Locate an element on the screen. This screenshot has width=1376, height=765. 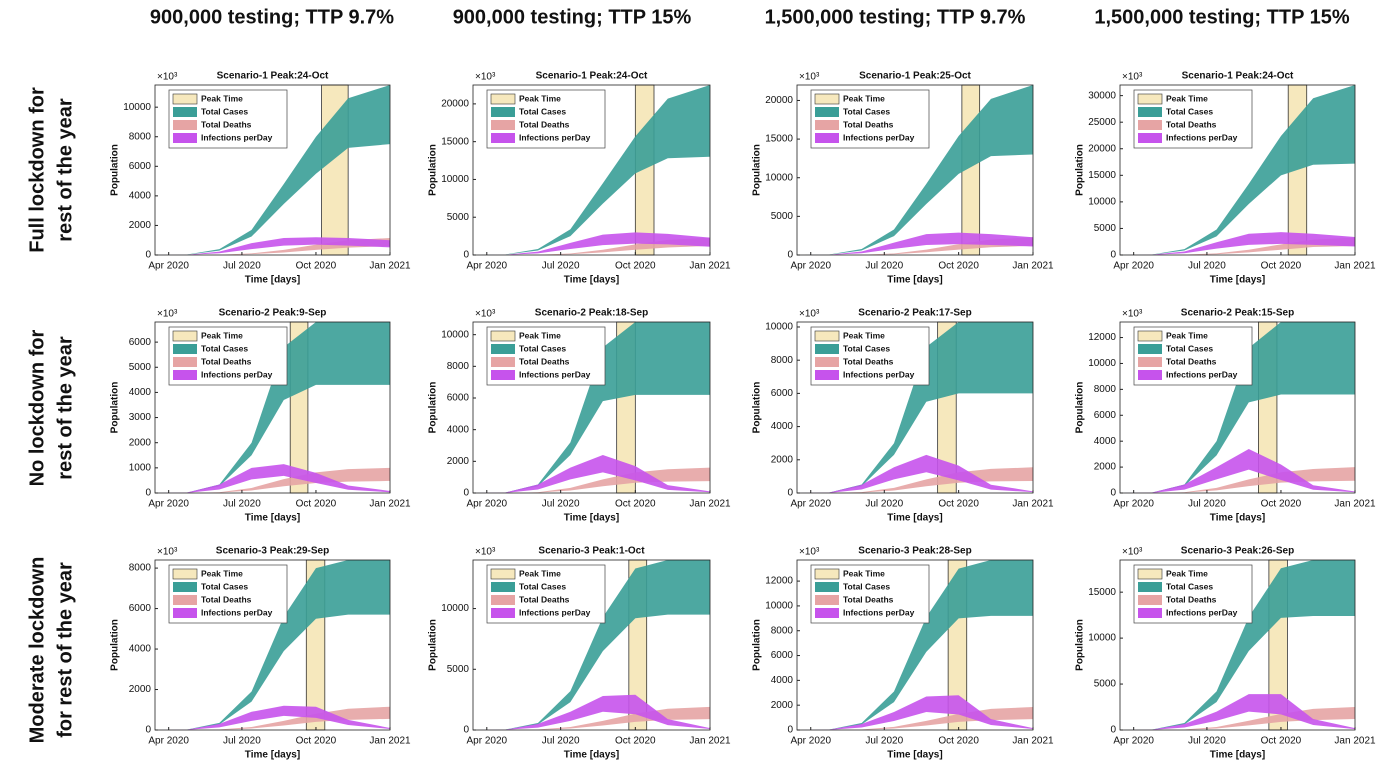
x-axis-label: Time [days] is located at coordinates (591, 518).